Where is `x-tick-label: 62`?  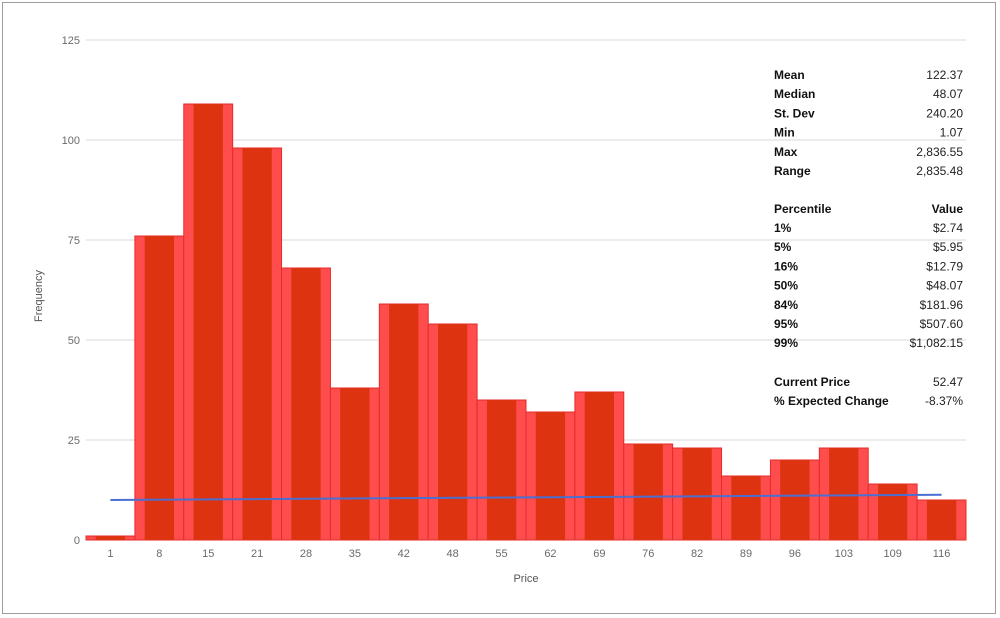
x-tick-label: 62 is located at coordinates (550, 554).